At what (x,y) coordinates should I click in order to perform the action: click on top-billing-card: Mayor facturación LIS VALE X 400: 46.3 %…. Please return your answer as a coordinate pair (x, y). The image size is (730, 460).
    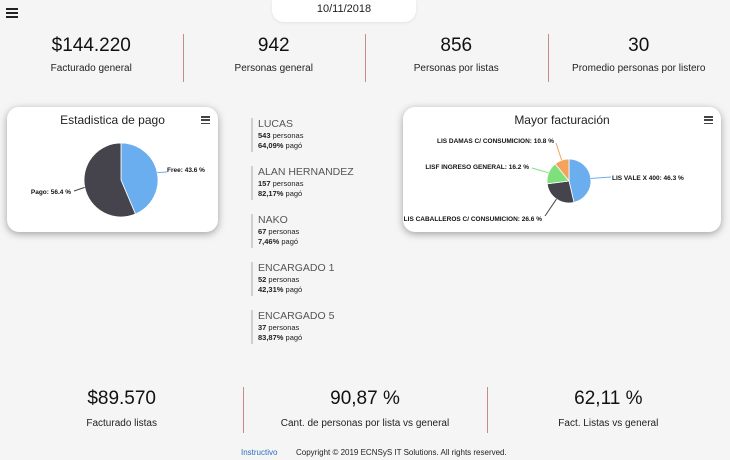
    Looking at the image, I should click on (562, 169).